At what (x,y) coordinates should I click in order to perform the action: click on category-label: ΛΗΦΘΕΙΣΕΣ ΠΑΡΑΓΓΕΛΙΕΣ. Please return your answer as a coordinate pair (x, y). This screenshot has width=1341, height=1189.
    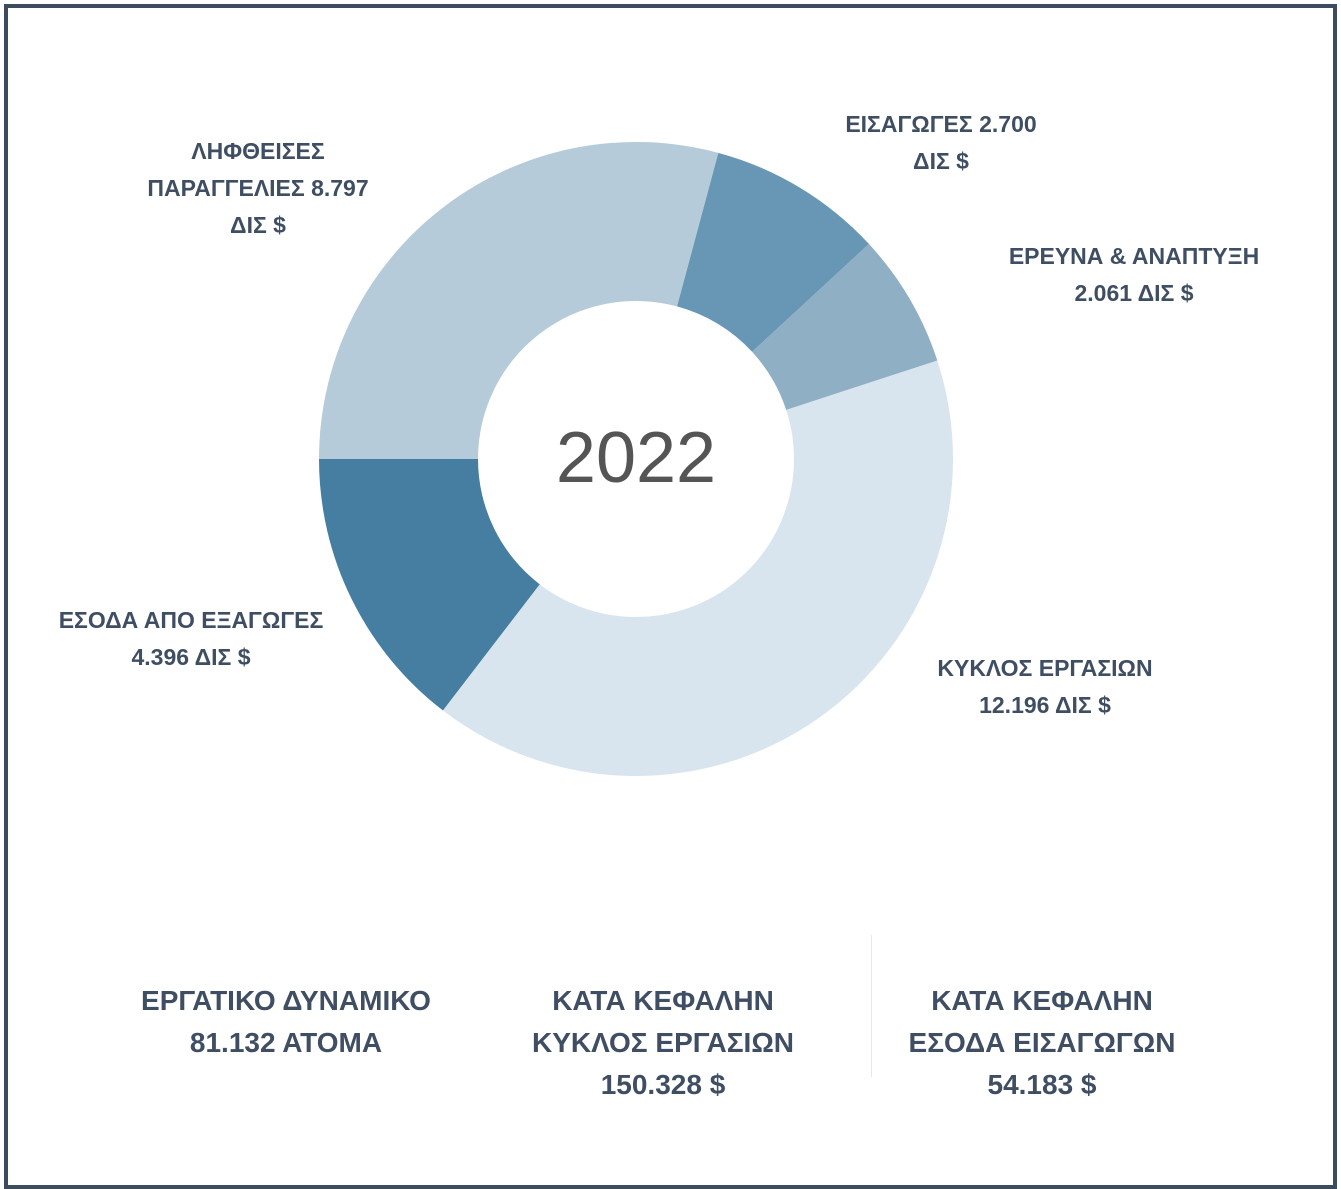
    Looking at the image, I should click on (236, 169).